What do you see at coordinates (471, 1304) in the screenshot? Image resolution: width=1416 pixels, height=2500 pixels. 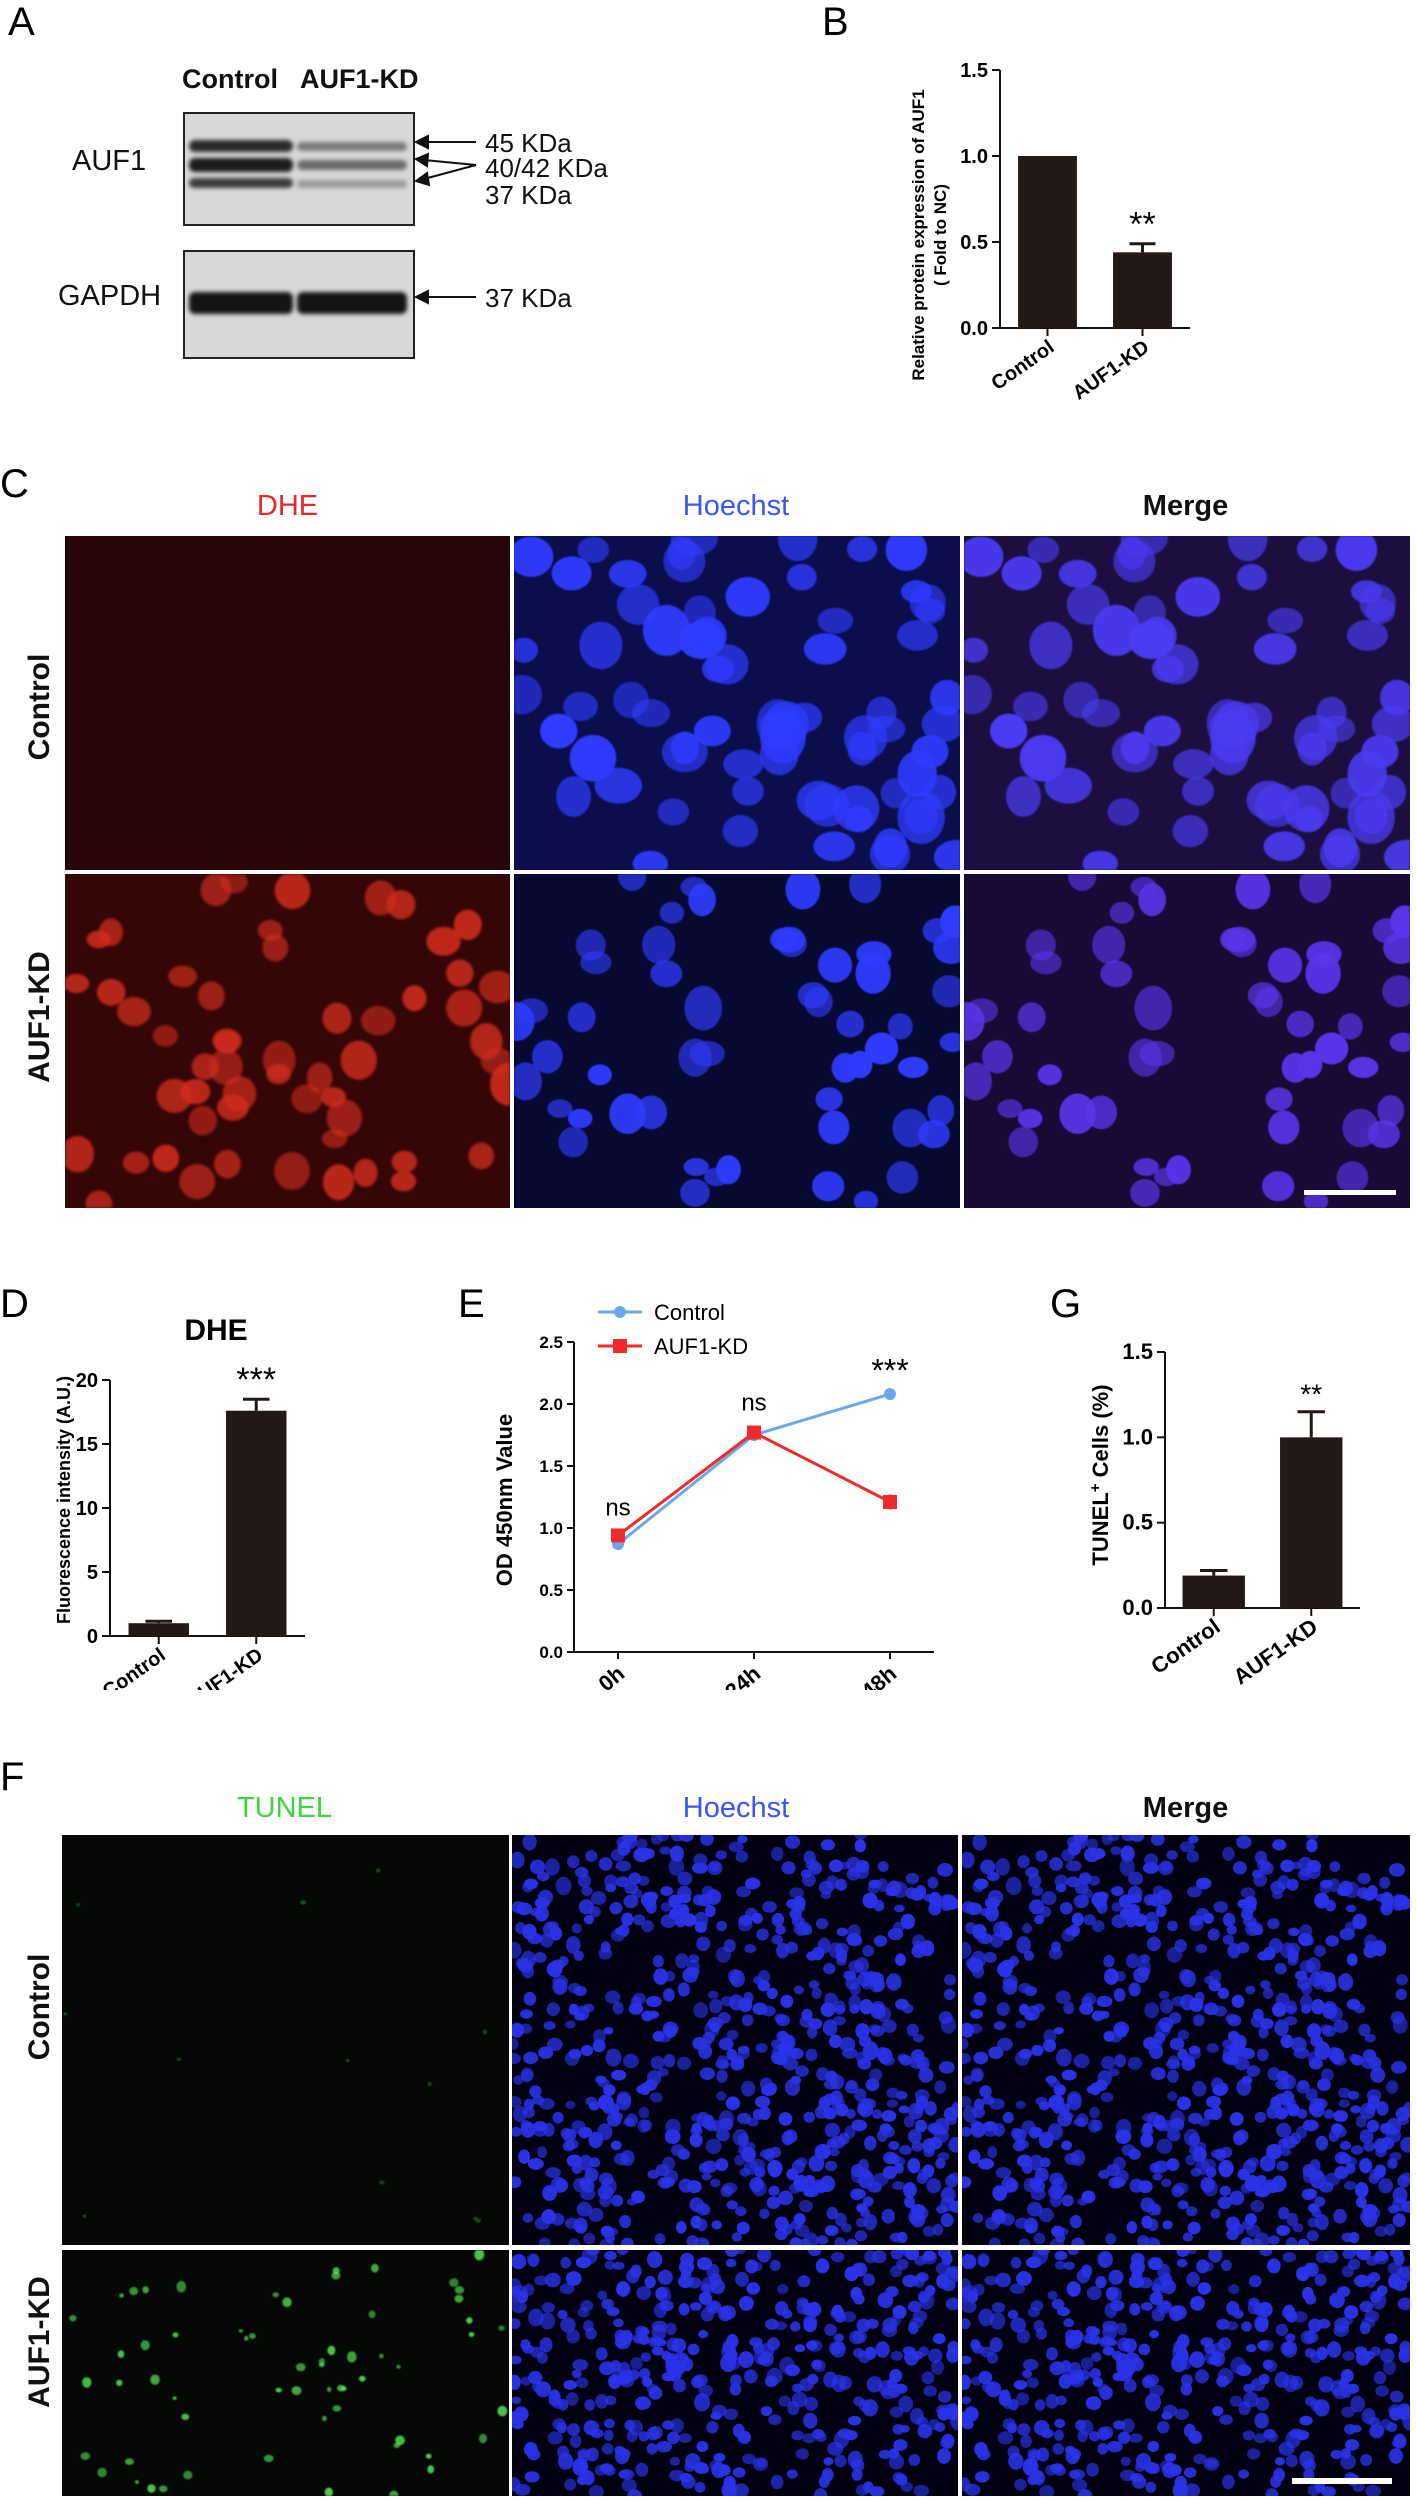 I see `panel-letter-e: E` at bounding box center [471, 1304].